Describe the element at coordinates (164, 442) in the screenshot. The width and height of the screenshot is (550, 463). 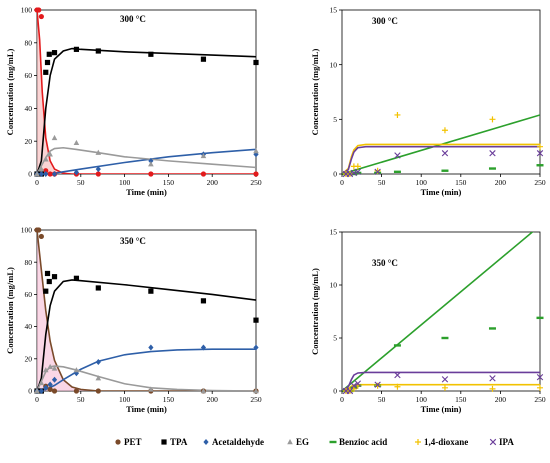
I see `legend-marker-tpa` at that location.